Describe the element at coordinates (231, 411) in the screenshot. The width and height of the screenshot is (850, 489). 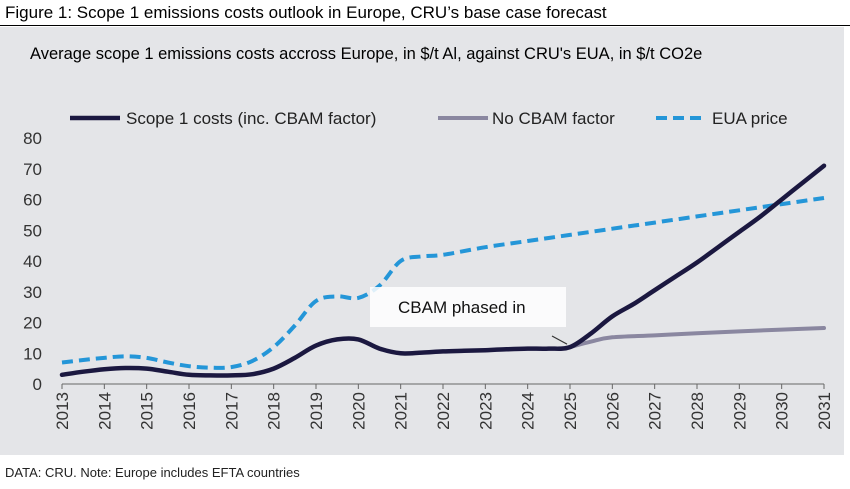
I see `x-tick-label: 2017` at that location.